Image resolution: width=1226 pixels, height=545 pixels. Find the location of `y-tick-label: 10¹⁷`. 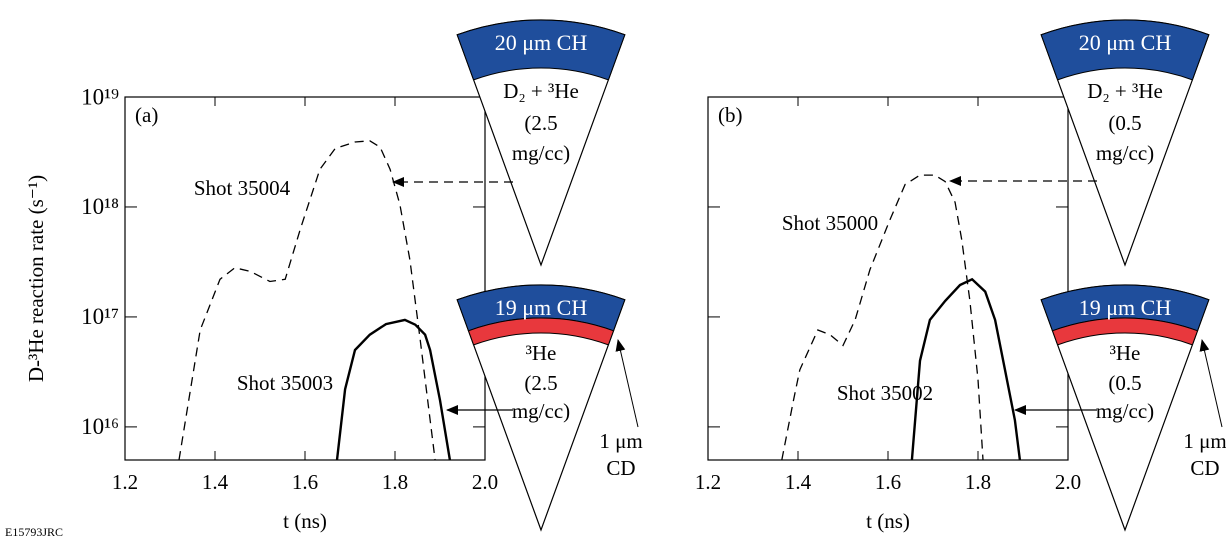

y-tick-label: 10¹⁷ is located at coordinates (100, 316).